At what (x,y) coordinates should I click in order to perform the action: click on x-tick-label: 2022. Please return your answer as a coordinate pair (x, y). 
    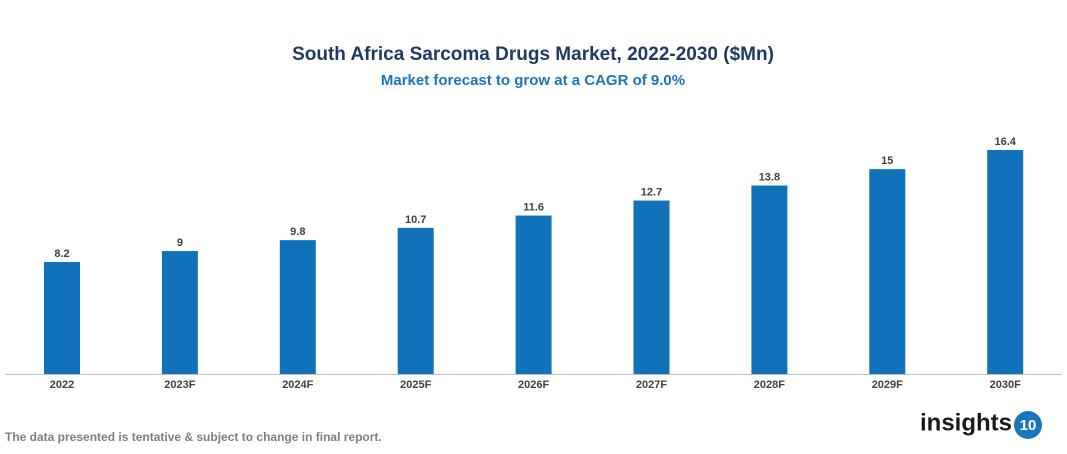
    Looking at the image, I should click on (62, 385).